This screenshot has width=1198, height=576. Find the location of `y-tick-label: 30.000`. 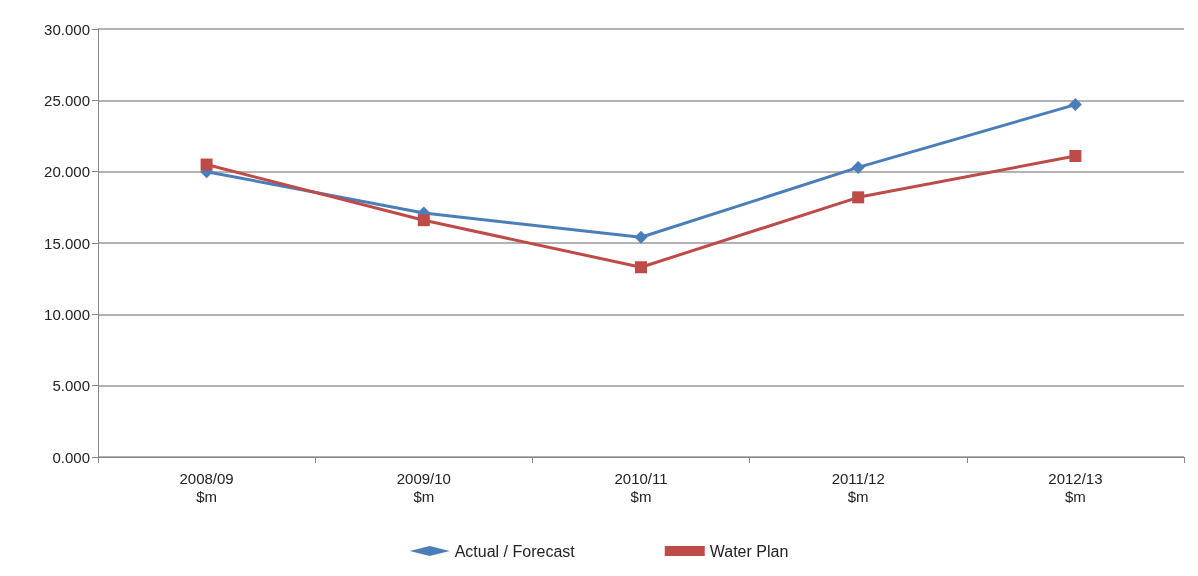

y-tick-label: 30.000 is located at coordinates (67, 29).